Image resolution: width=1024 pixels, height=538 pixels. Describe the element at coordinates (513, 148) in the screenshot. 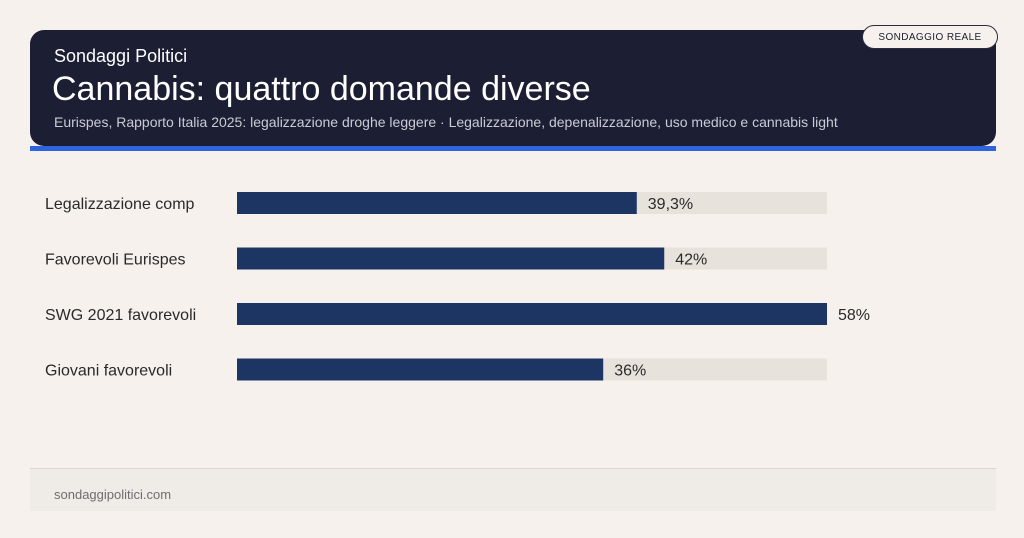

I see `header-accent-line` at that location.